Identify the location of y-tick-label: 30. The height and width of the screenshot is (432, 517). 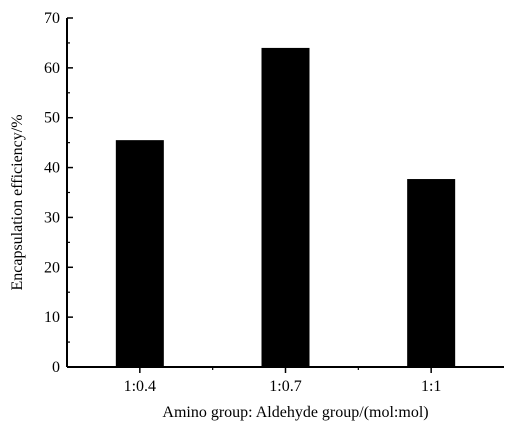
(52, 217).